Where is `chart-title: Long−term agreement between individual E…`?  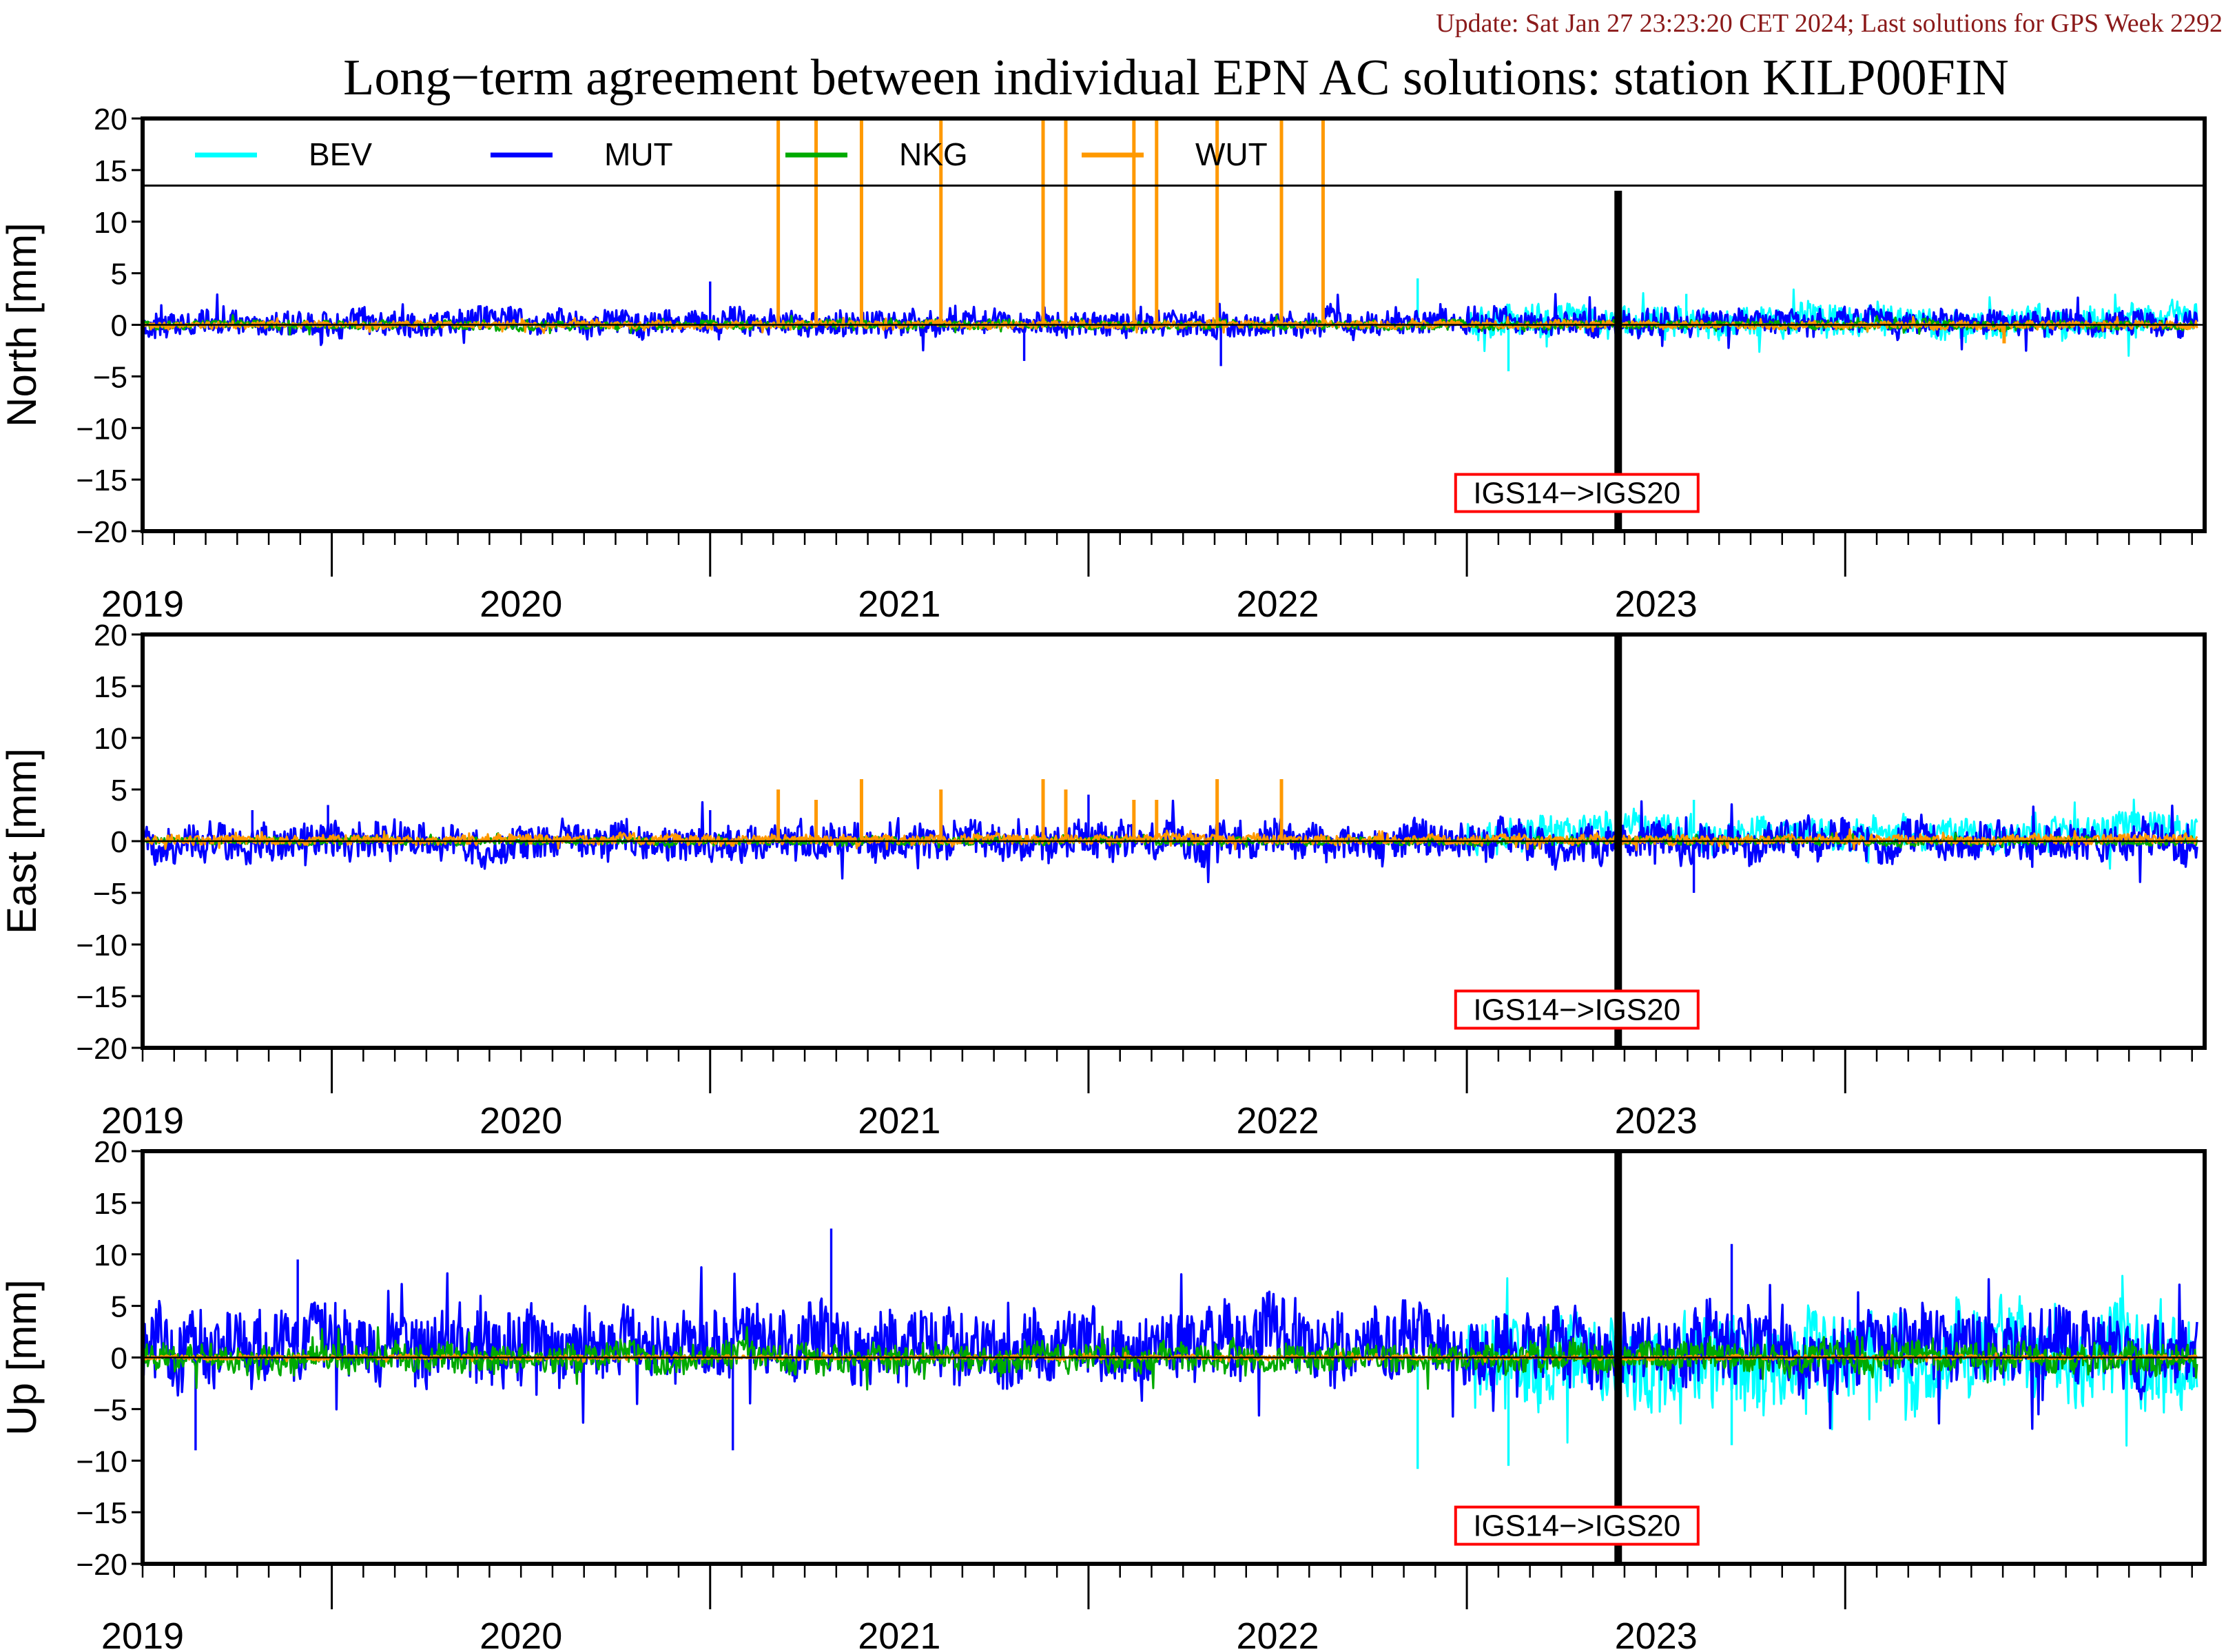
chart-title: Long−term agreement between individual E… is located at coordinates (1176, 78).